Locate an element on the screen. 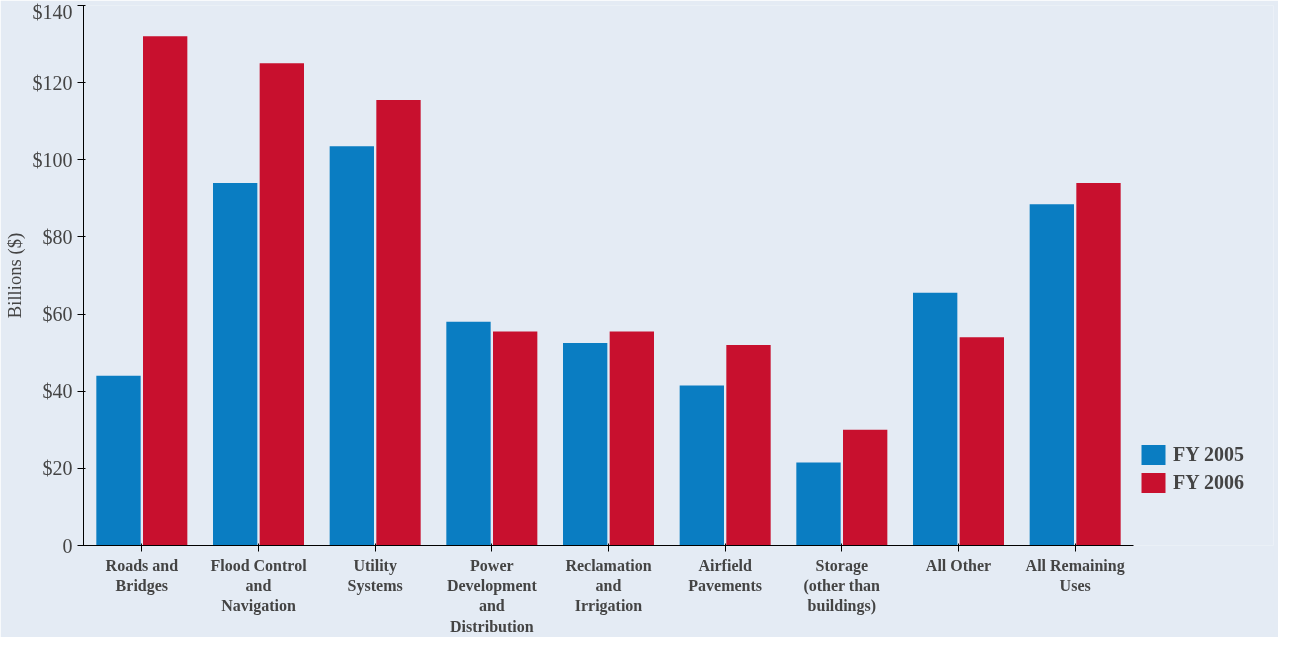 This screenshot has width=1291, height=667. x-tick-label: All Remaining Uses is located at coordinates (1075, 575).